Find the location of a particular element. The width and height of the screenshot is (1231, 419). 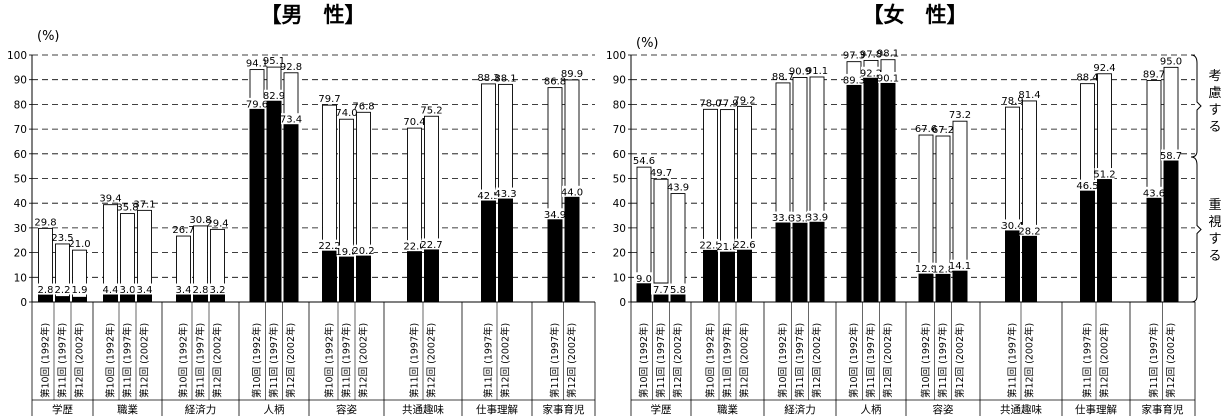

data-label-consider: 98.1 is located at coordinates (888, 54).